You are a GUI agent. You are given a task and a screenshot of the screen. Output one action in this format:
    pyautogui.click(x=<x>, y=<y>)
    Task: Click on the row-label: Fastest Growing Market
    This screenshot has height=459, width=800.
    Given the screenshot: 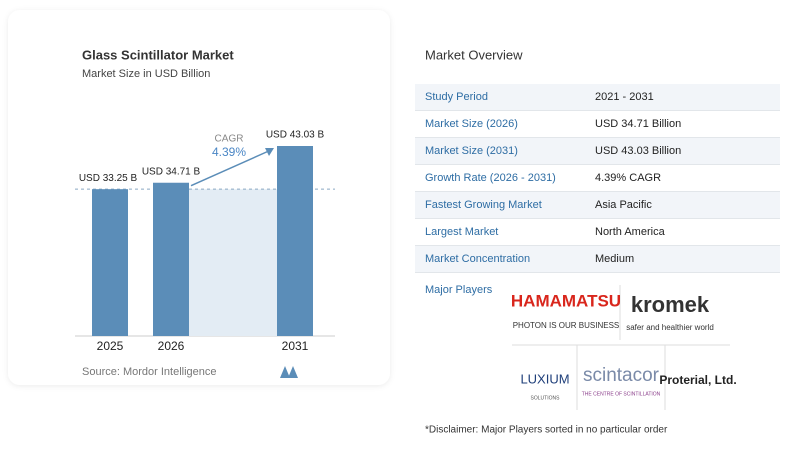 What is the action you would take?
    pyautogui.click(x=483, y=205)
    